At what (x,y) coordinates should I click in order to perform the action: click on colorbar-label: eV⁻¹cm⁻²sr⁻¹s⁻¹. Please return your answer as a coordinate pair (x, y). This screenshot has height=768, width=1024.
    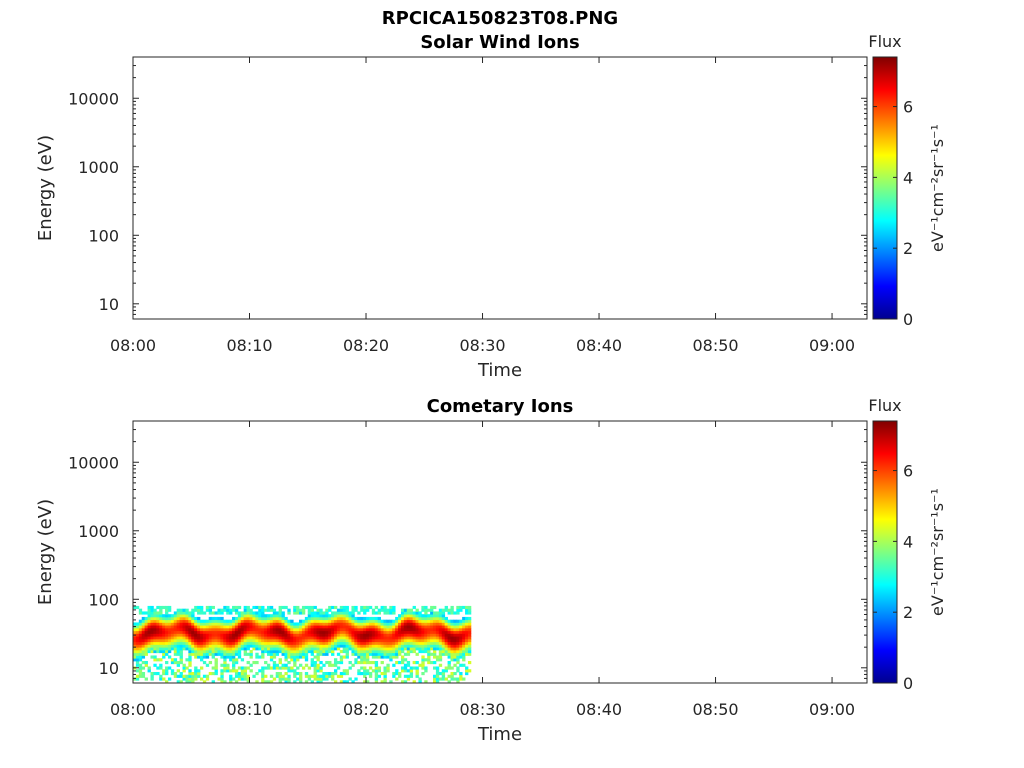
    Looking at the image, I should click on (937, 552).